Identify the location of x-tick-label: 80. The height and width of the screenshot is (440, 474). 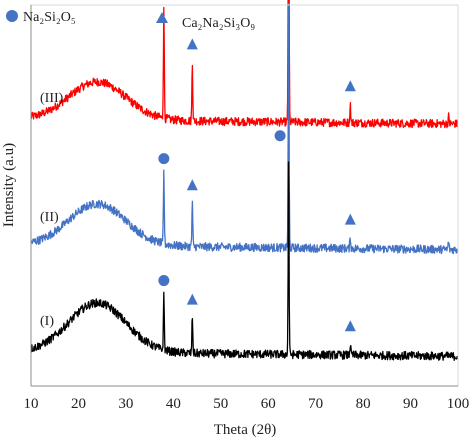
(363, 404).